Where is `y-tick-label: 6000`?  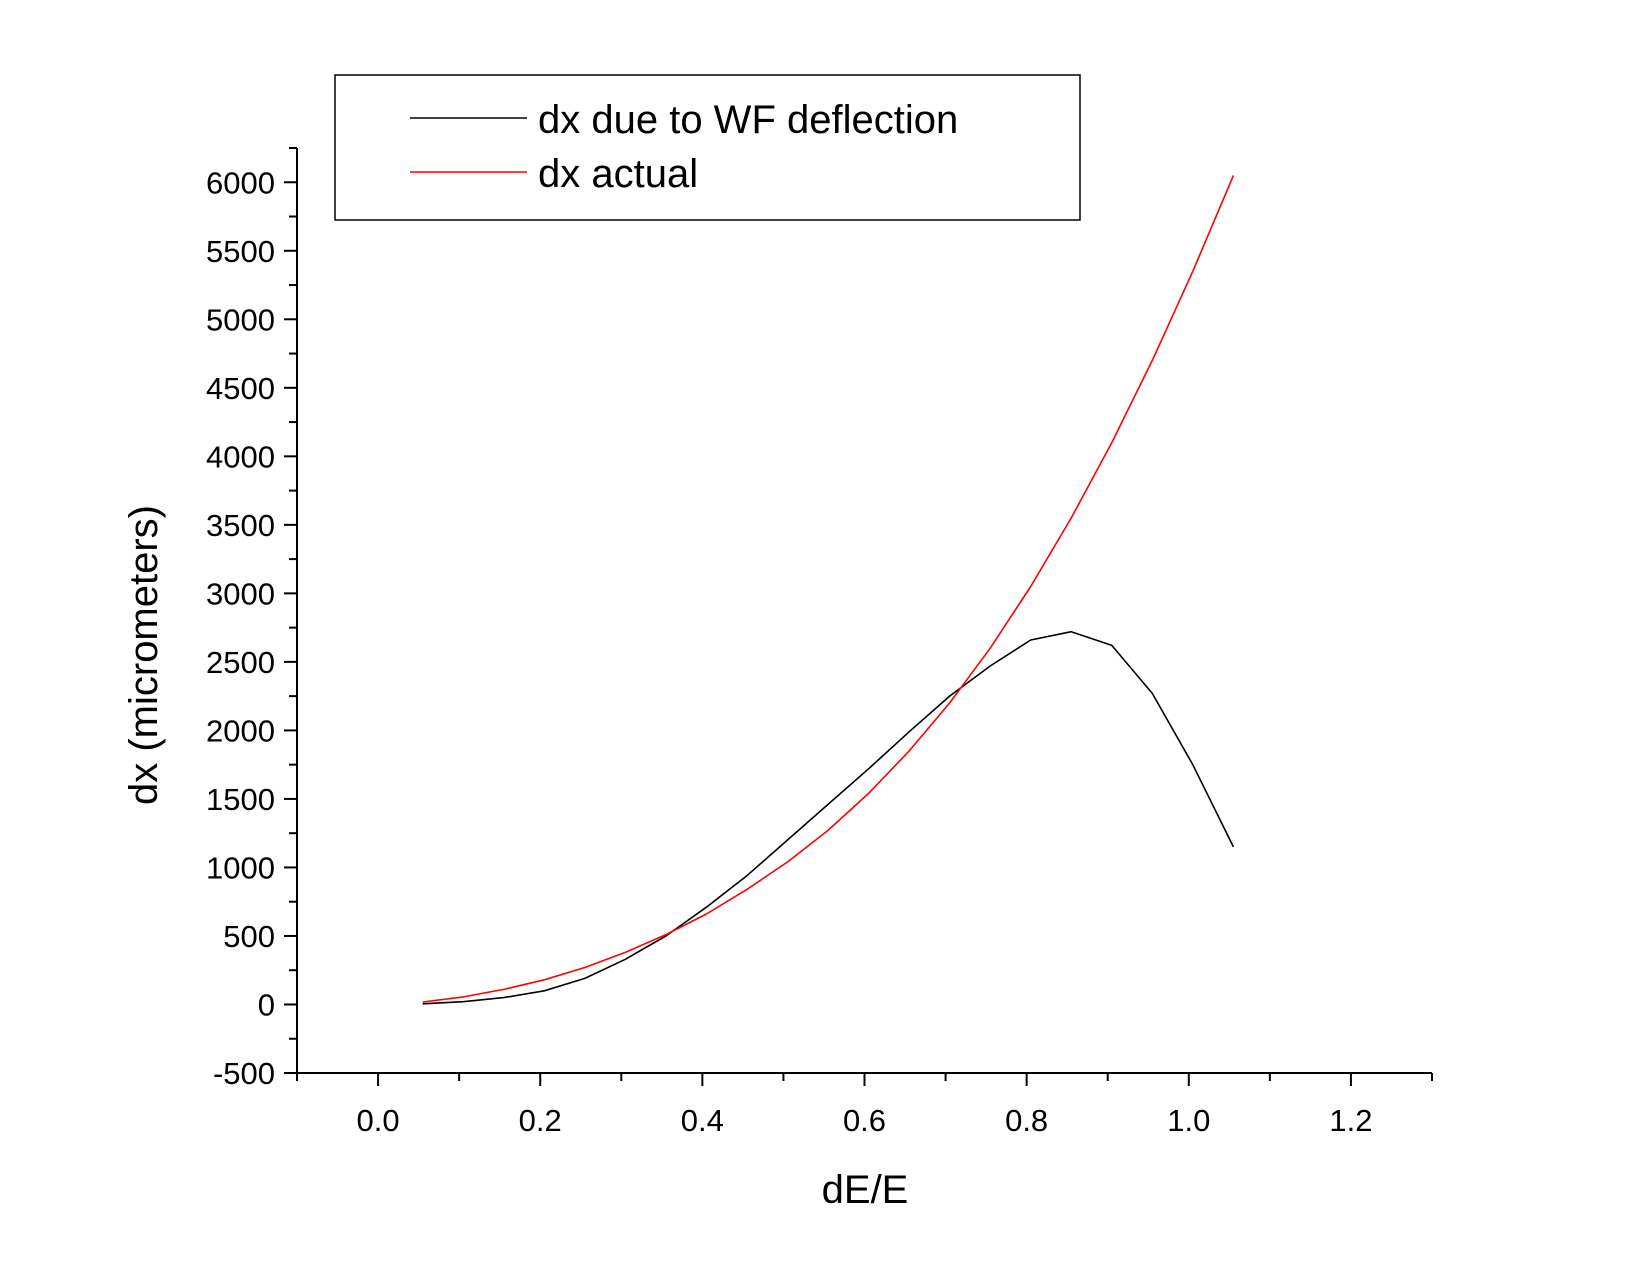
y-tick-label: 6000 is located at coordinates (240, 182).